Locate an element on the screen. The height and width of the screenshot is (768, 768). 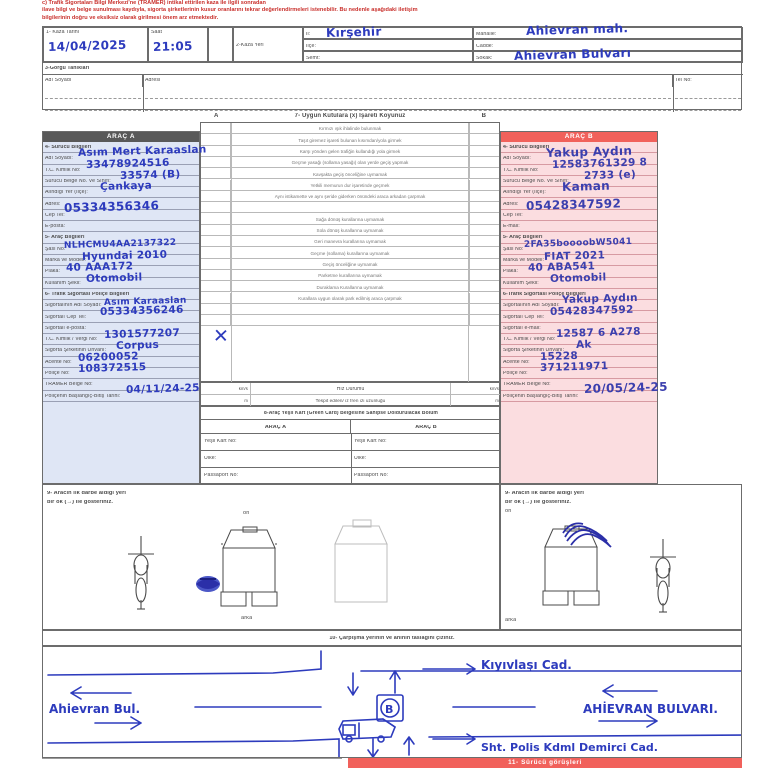
witness-row-2-phone is located at coordinates (708, 105).